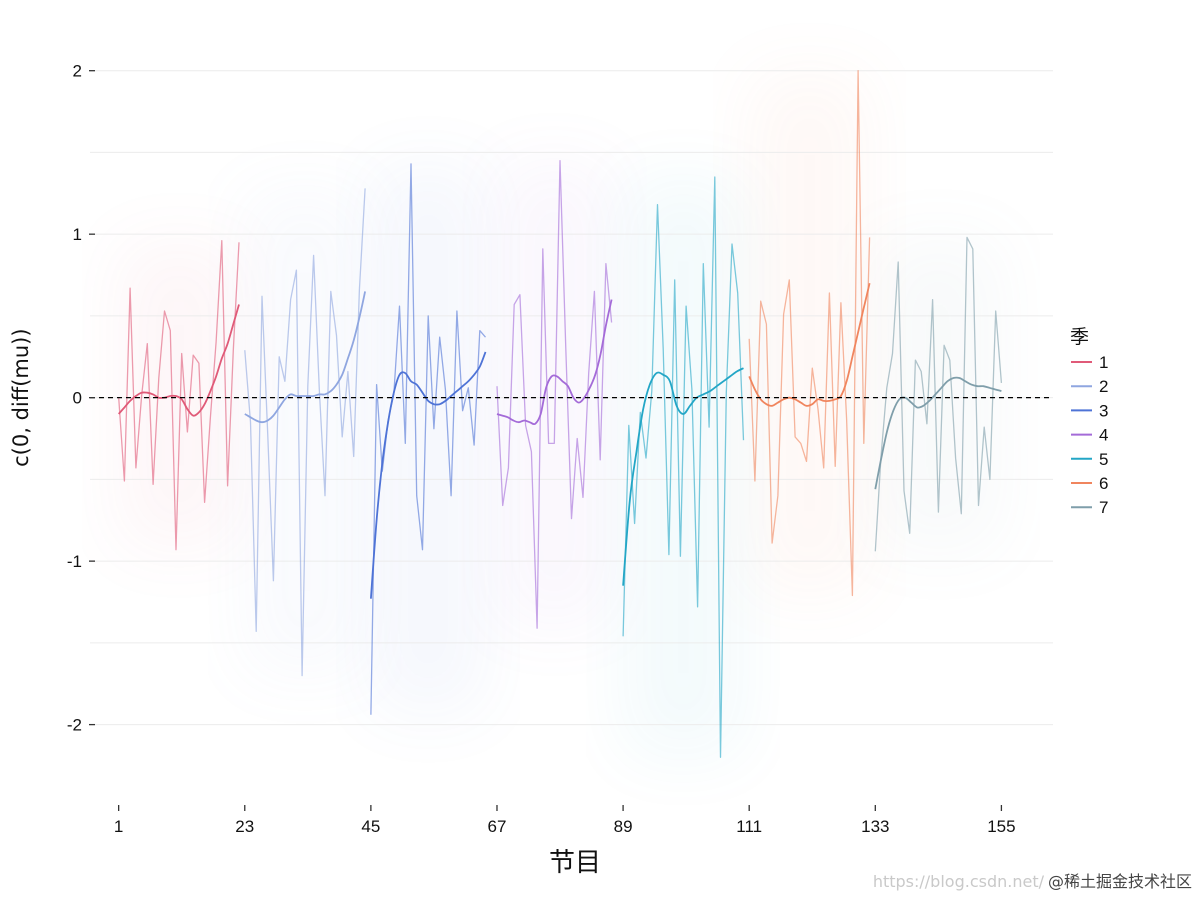 The image size is (1200, 900). I want to click on x-axis: 1 23 45 67 89 111 133 155, so click(565, 820).